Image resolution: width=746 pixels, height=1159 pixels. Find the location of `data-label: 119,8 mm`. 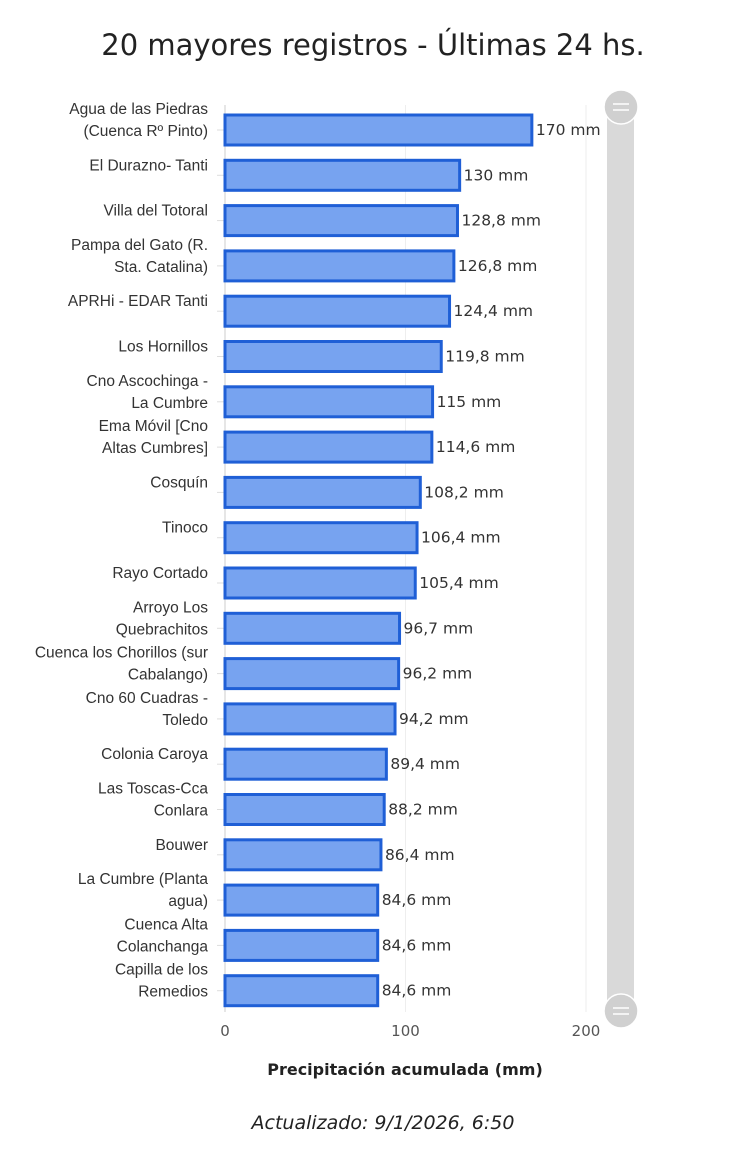

data-label: 119,8 mm is located at coordinates (485, 357).